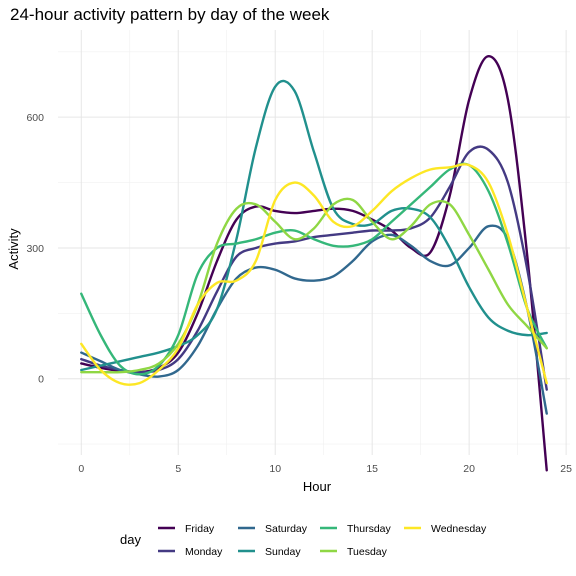 The height and width of the screenshot is (576, 576). Describe the element at coordinates (200, 529) in the screenshot. I see `legend-label-friday: Friday` at that location.